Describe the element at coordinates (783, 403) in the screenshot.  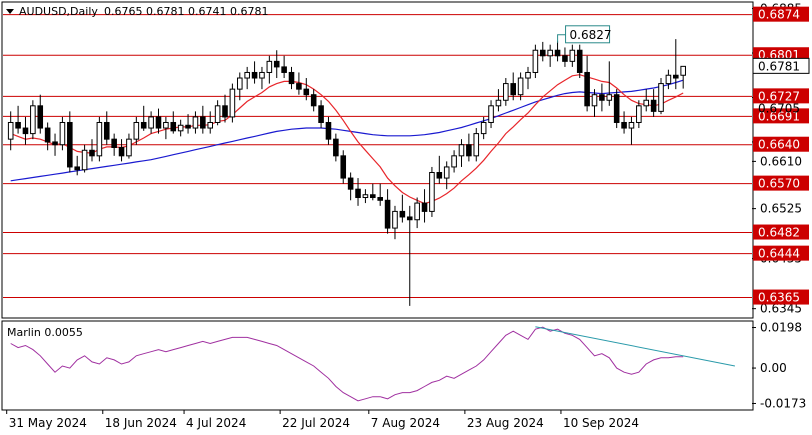
I see `sub-y-tick-label-2: -0.0173` at that location.